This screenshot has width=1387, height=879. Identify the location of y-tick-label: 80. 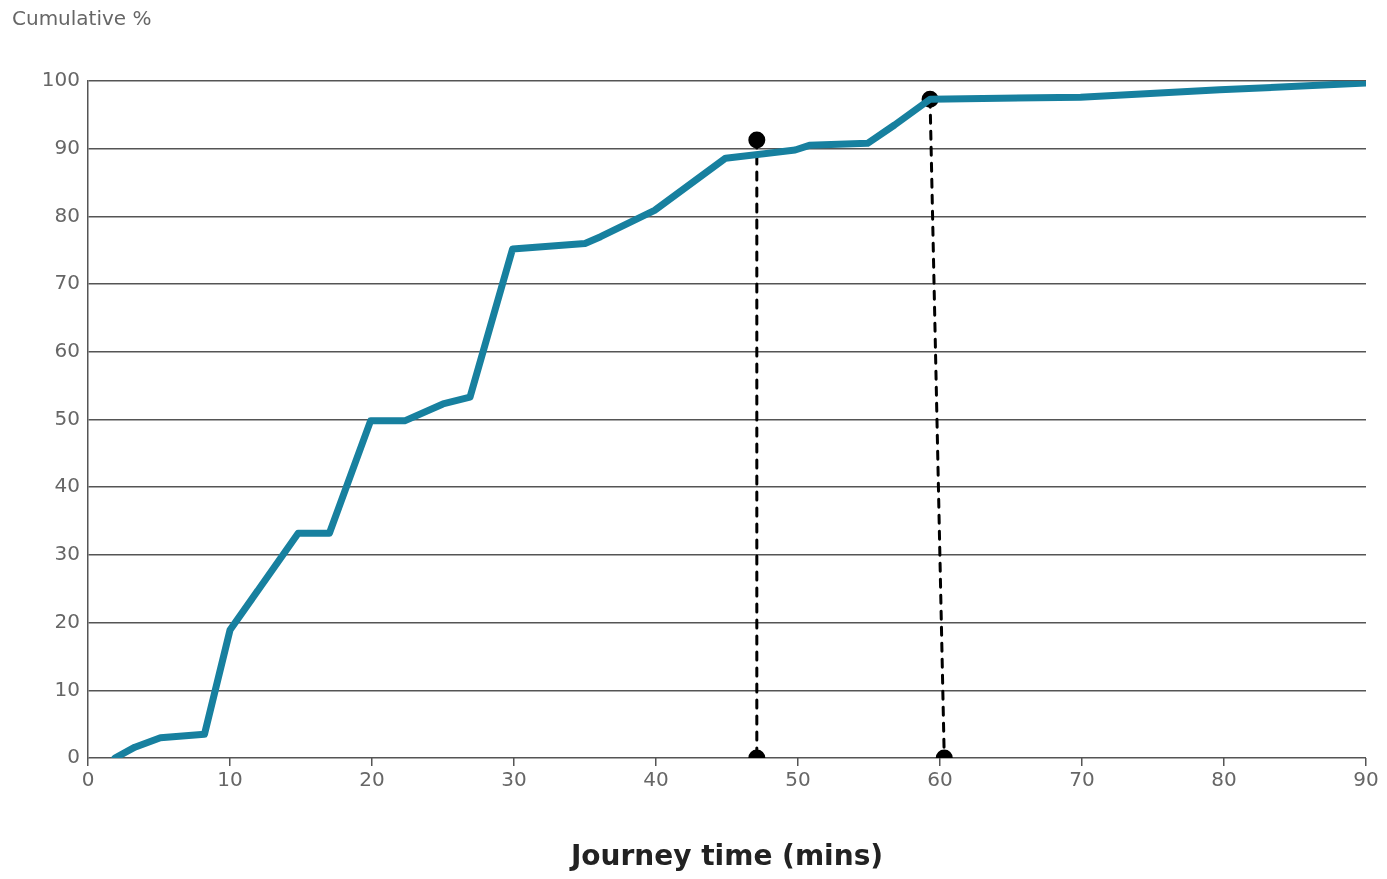
(67, 214).